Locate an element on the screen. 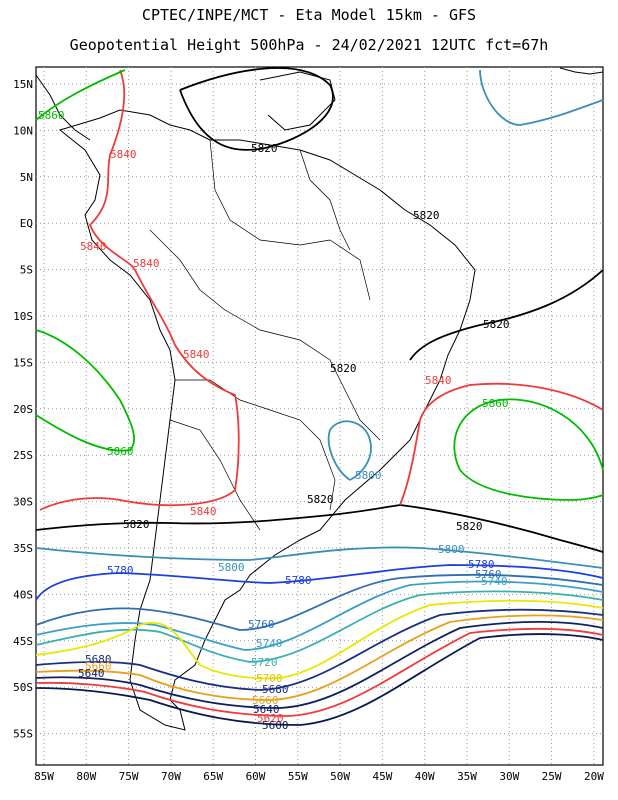  contour-5860-pacific is located at coordinates (85, 390).